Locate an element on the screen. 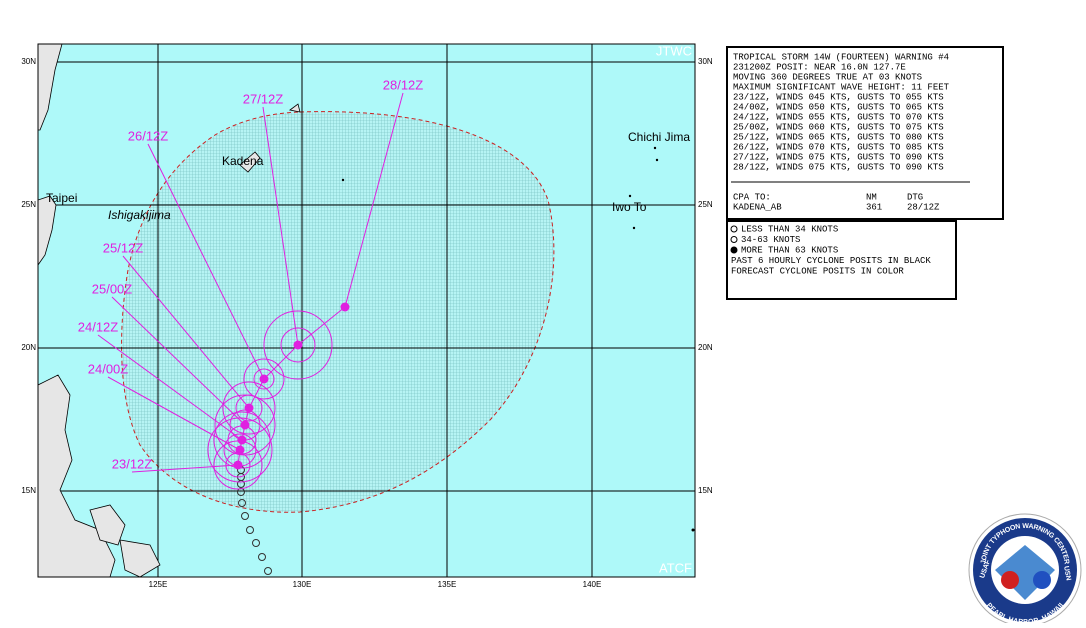 The width and height of the screenshot is (1086, 628). agency-top: JTWC is located at coordinates (674, 50).